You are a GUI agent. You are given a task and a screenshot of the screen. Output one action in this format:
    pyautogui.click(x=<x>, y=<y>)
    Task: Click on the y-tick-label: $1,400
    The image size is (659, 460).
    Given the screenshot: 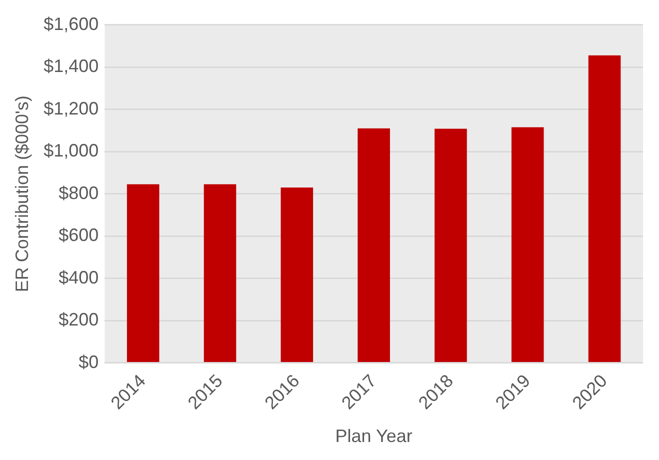 What is the action you would take?
    pyautogui.click(x=71, y=66)
    